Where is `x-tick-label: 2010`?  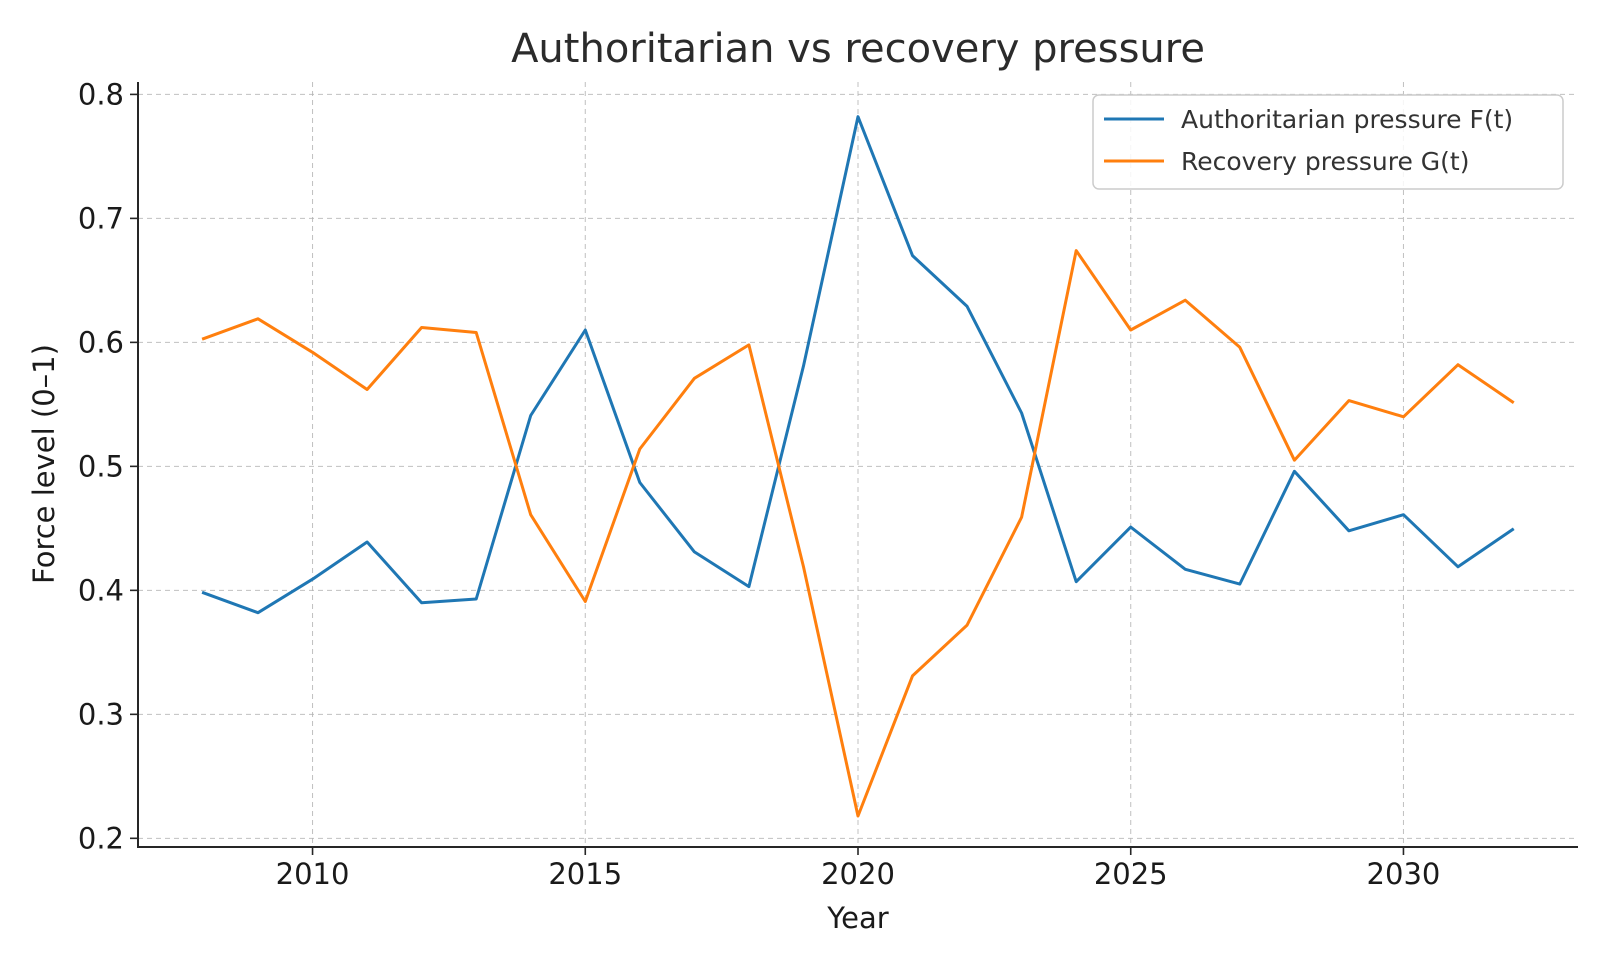 x-tick-label: 2010 is located at coordinates (313, 874).